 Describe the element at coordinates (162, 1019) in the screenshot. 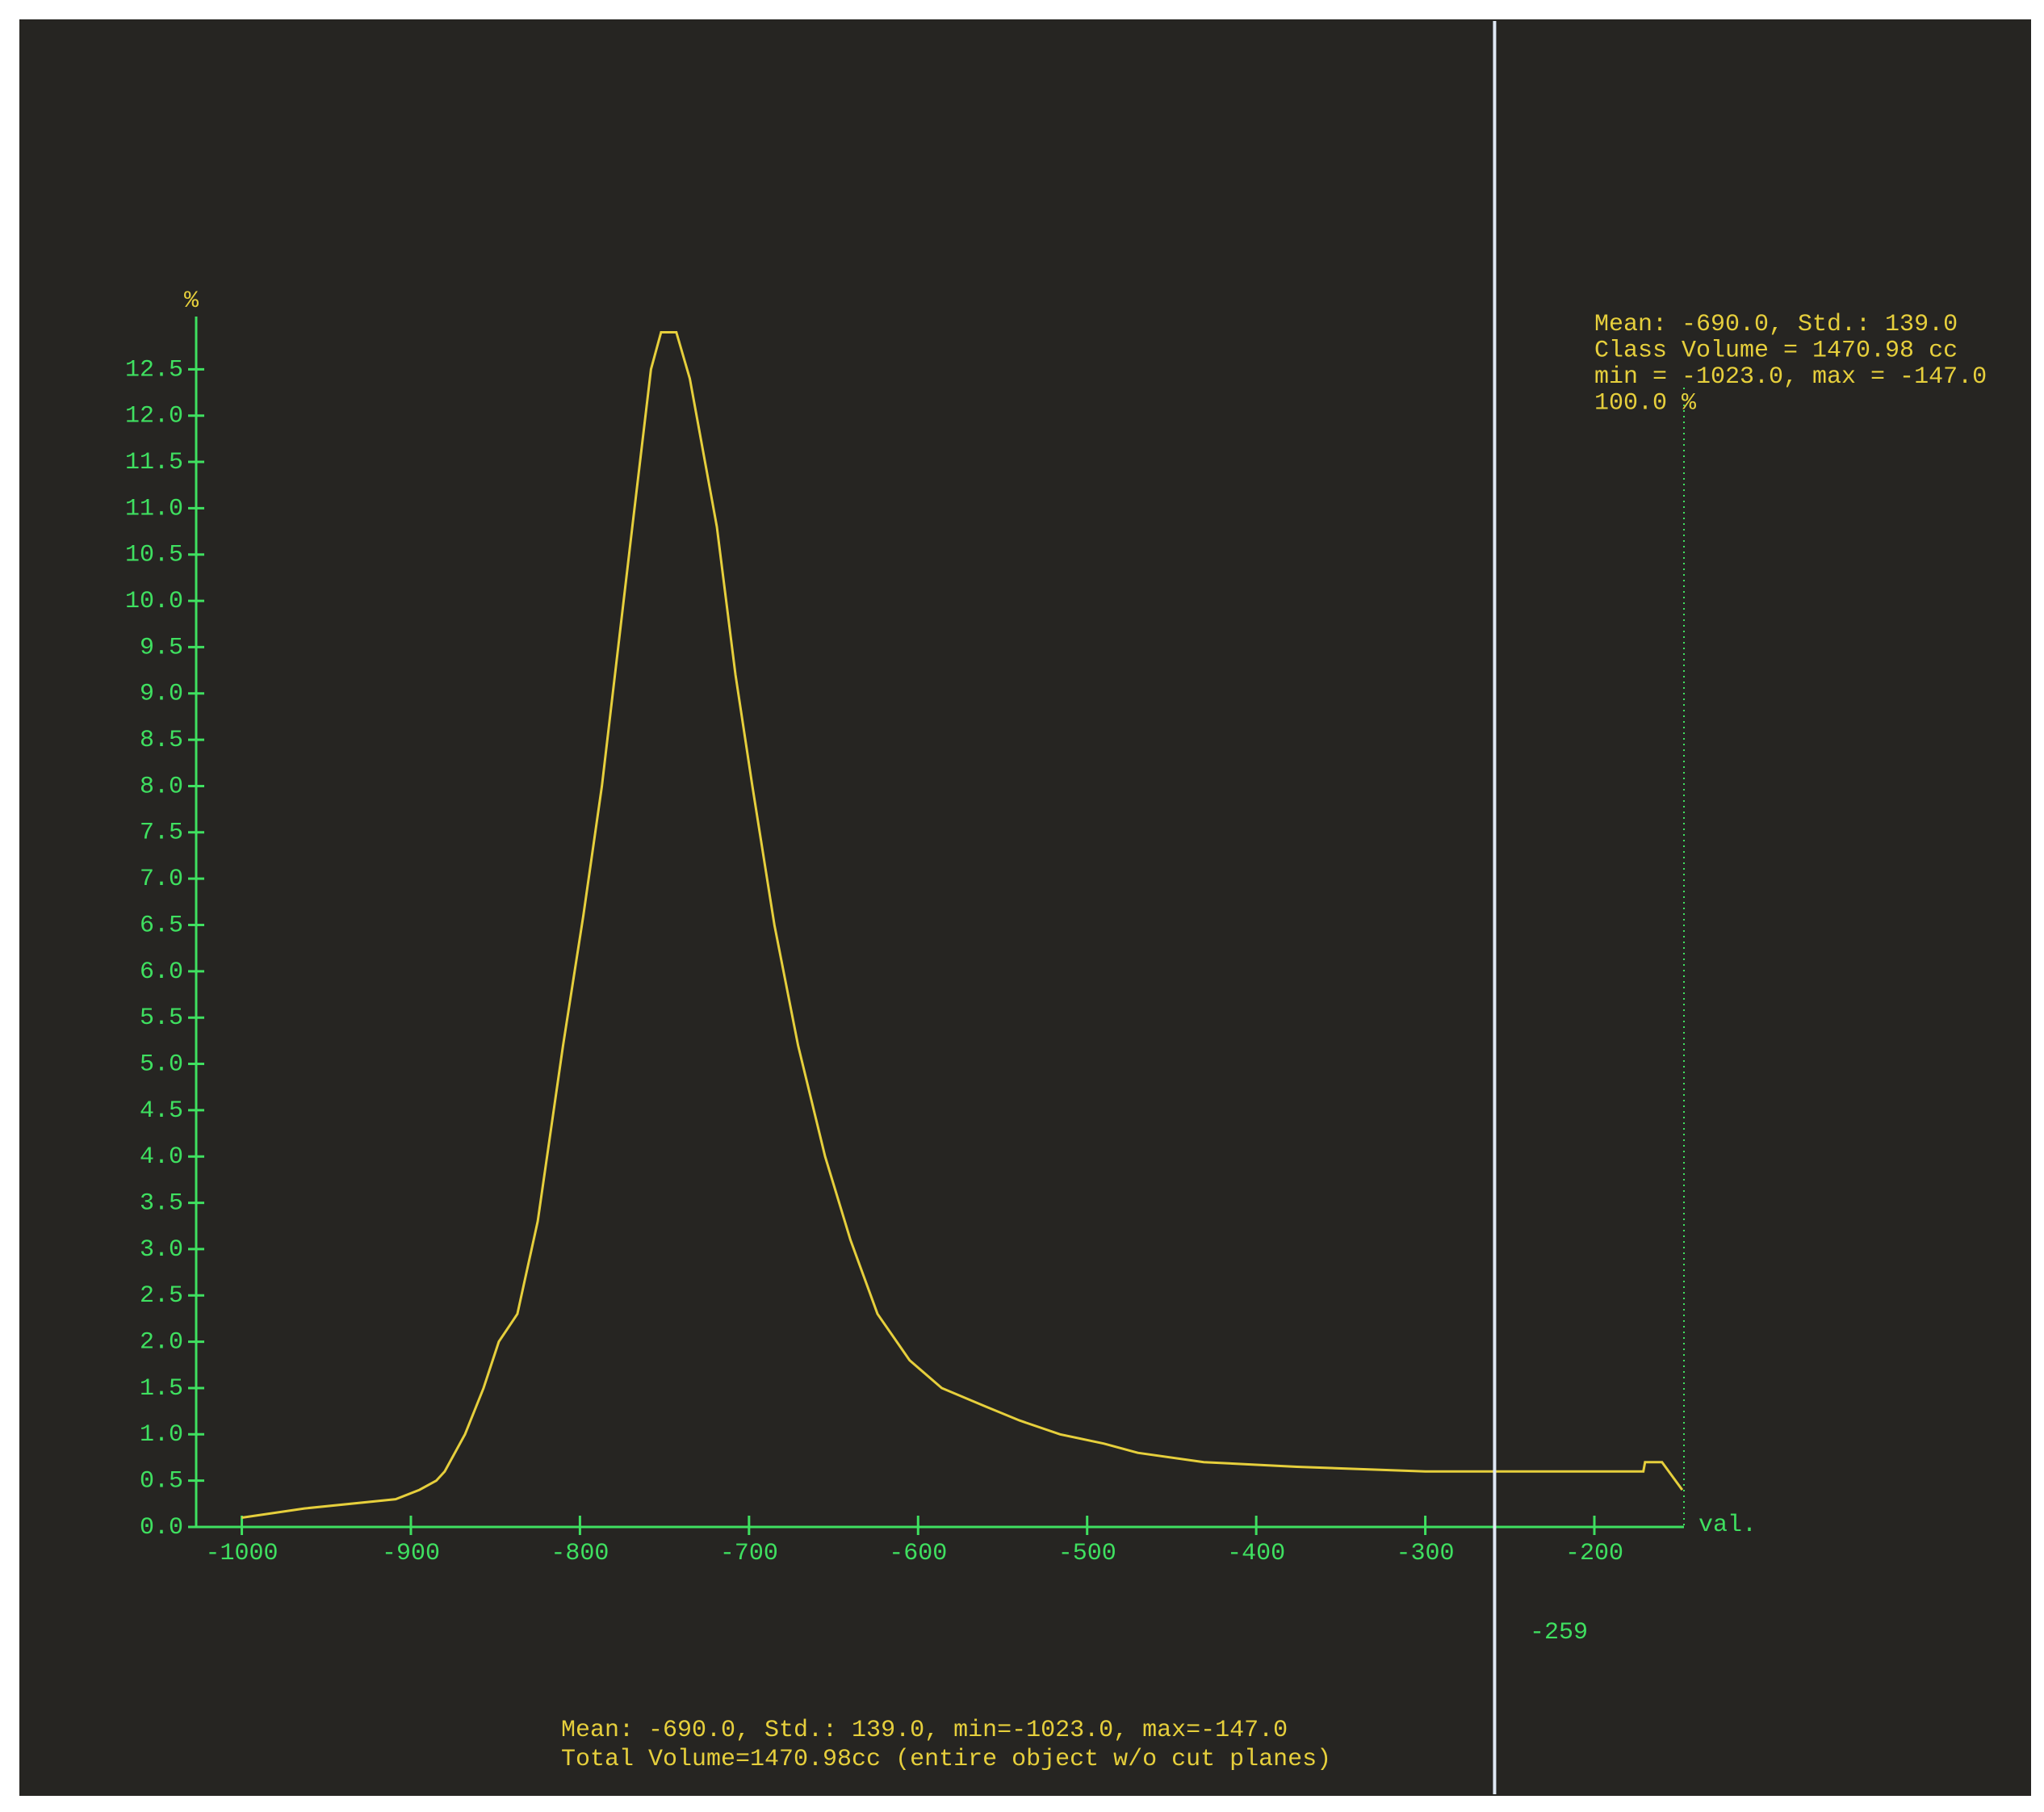

I see `y-tick-label: 5.5` at that location.